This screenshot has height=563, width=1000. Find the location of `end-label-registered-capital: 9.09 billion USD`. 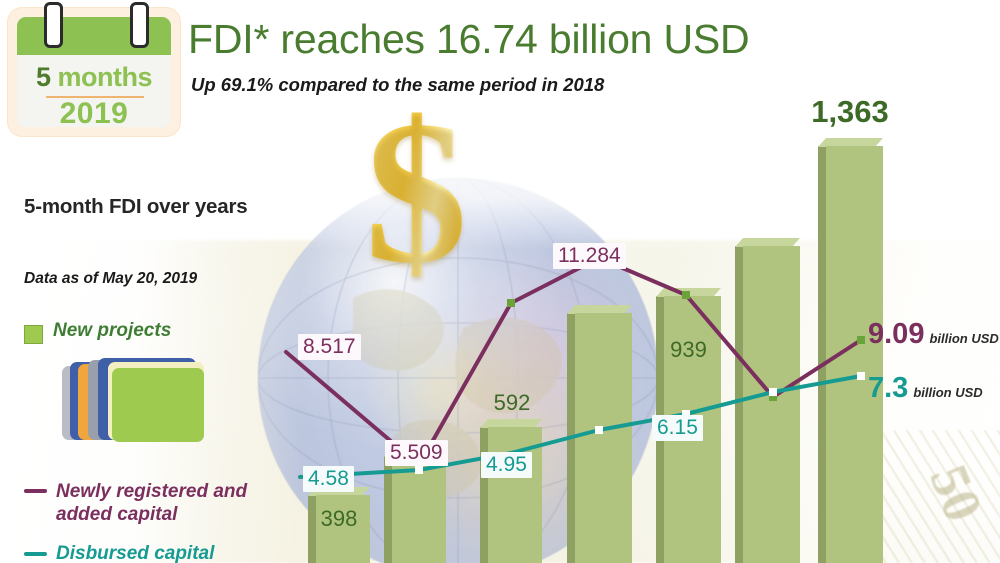

end-label-registered-capital: 9.09 billion USD is located at coordinates (933, 334).